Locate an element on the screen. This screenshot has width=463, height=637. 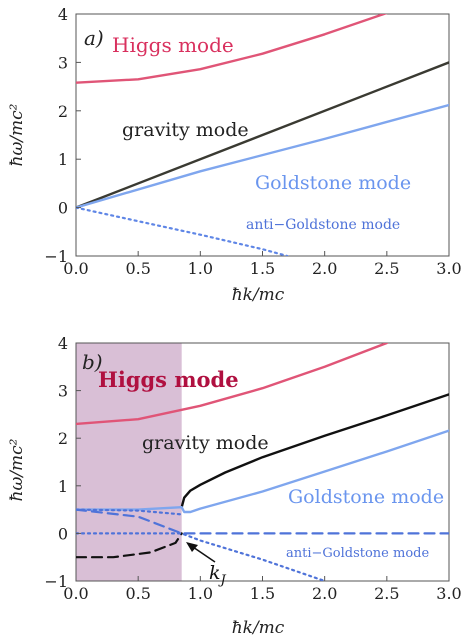
shaded-region is located at coordinates (129, 462).